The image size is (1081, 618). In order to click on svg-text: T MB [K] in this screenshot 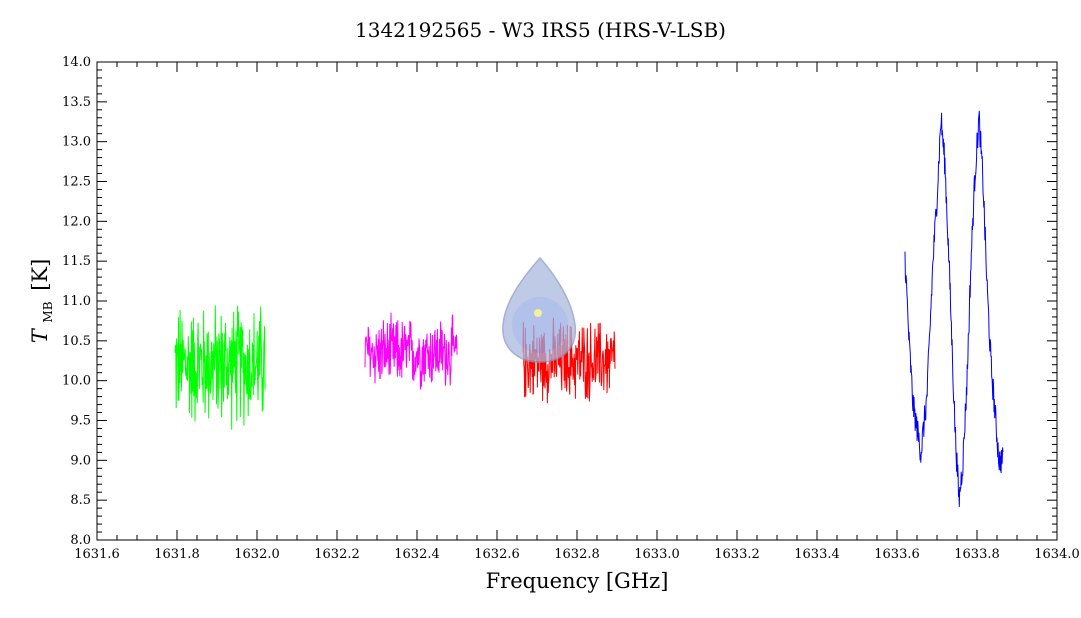, I will do `click(42, 301)`.